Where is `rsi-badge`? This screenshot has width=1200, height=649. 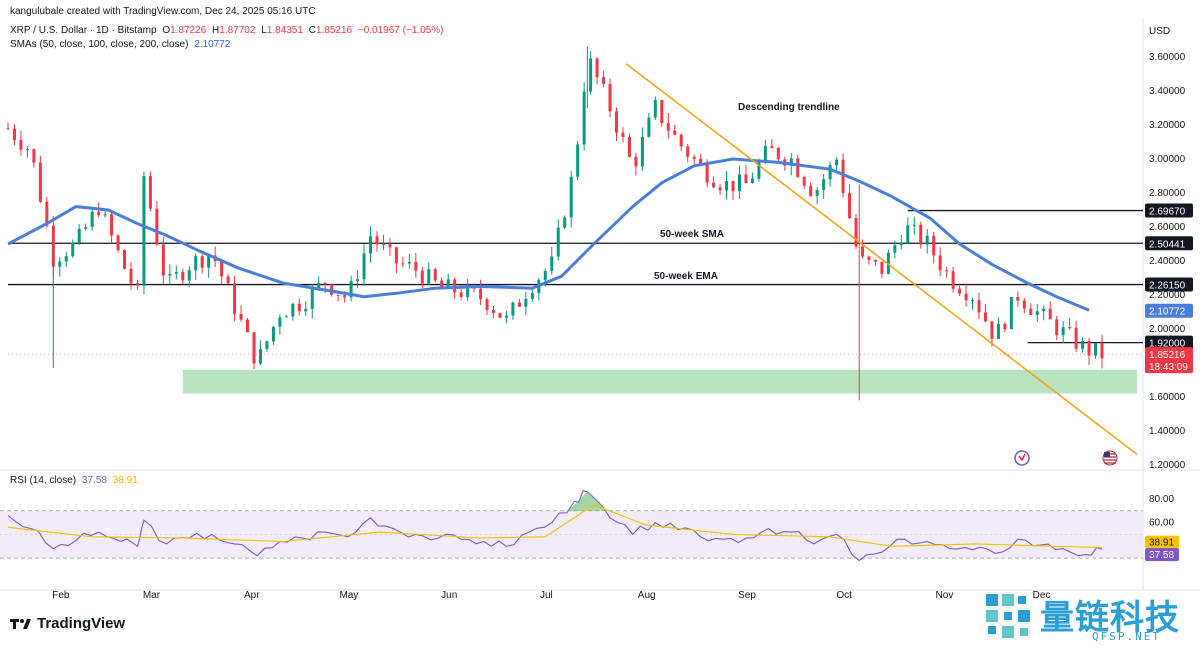 rsi-badge is located at coordinates (1162, 555).